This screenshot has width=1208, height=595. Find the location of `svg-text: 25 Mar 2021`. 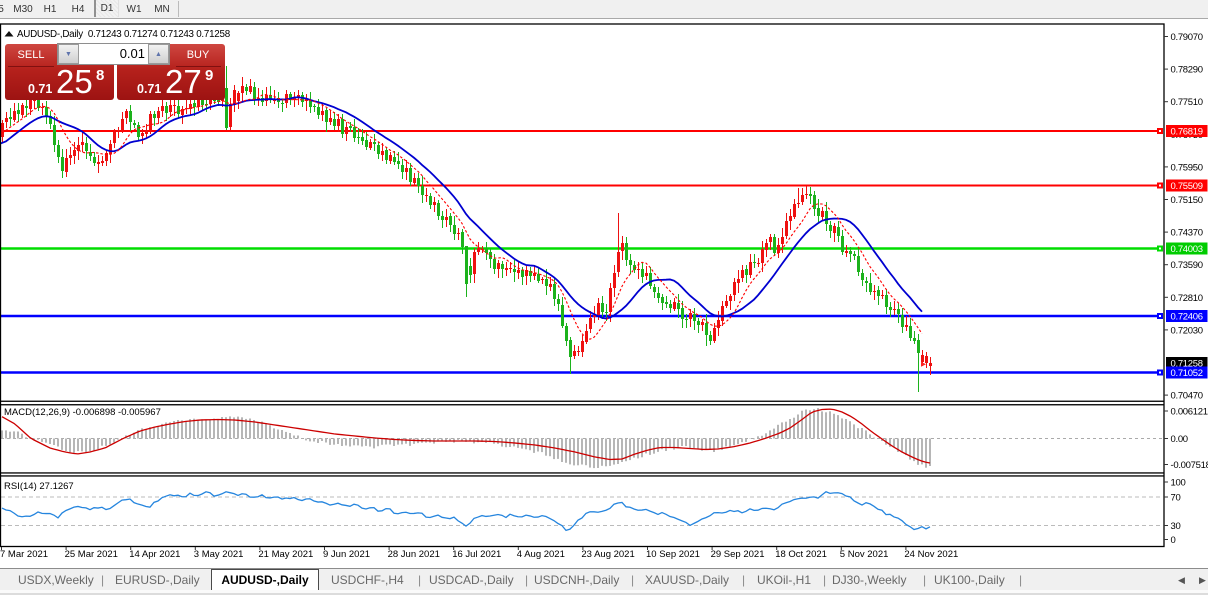

svg-text: 25 Mar 2021 is located at coordinates (91, 554).